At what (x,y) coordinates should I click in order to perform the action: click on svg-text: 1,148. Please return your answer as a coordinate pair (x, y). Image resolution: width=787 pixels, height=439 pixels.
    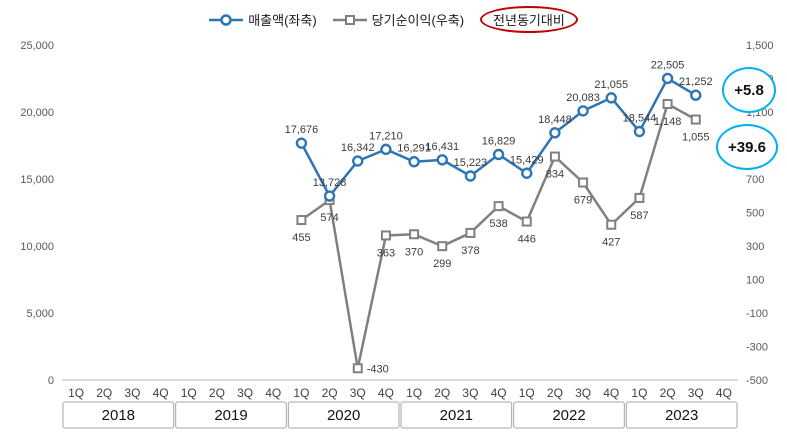
    Looking at the image, I should click on (668, 122).